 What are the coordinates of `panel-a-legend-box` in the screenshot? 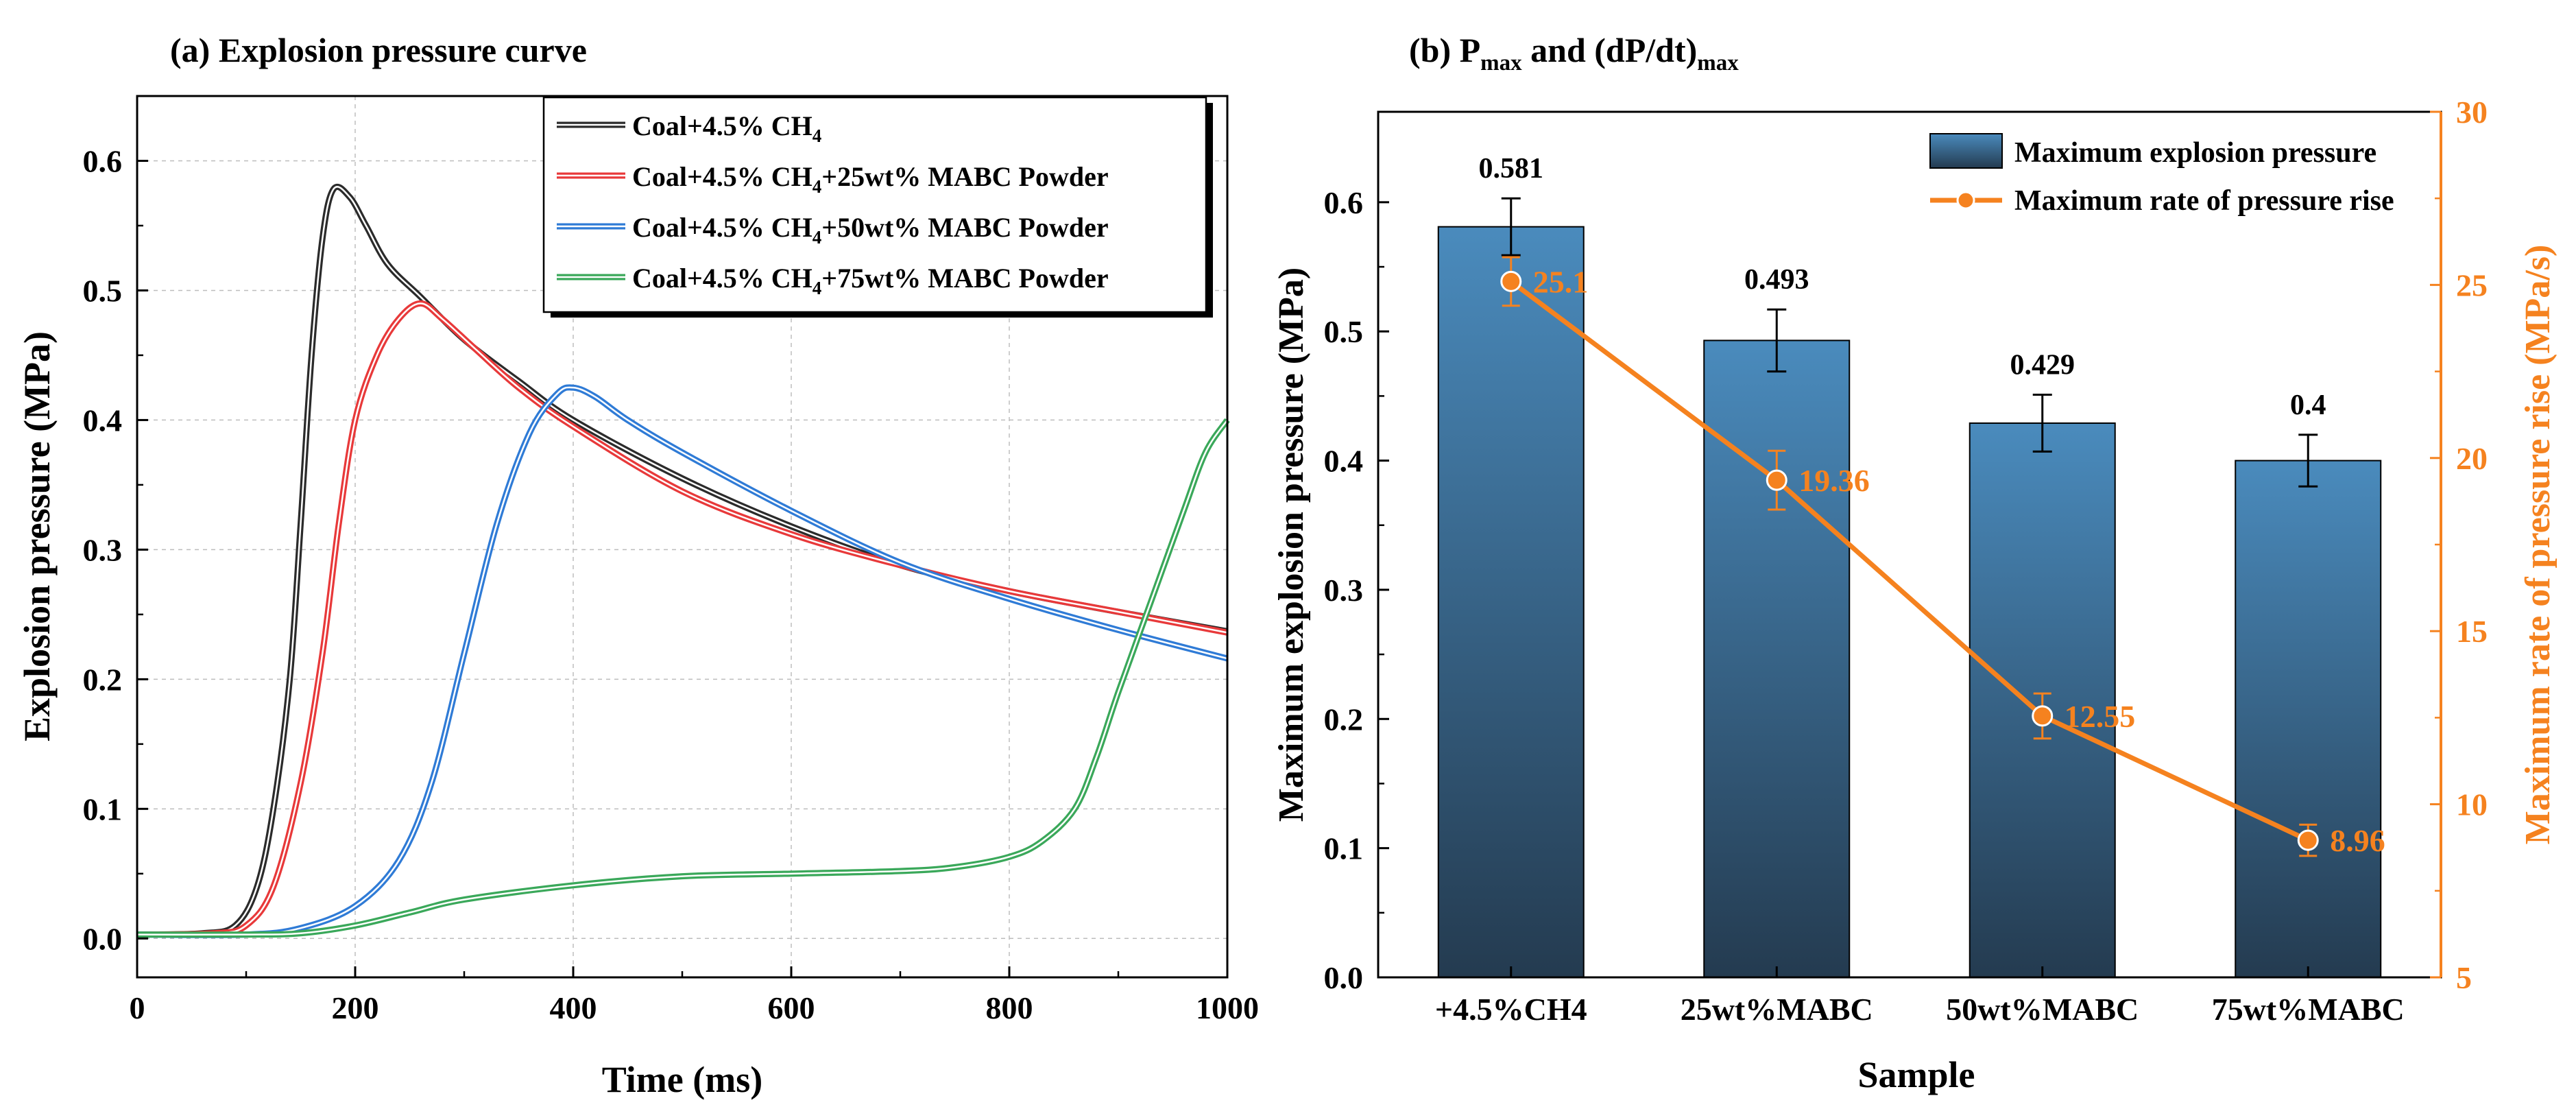 It's located at (874, 204).